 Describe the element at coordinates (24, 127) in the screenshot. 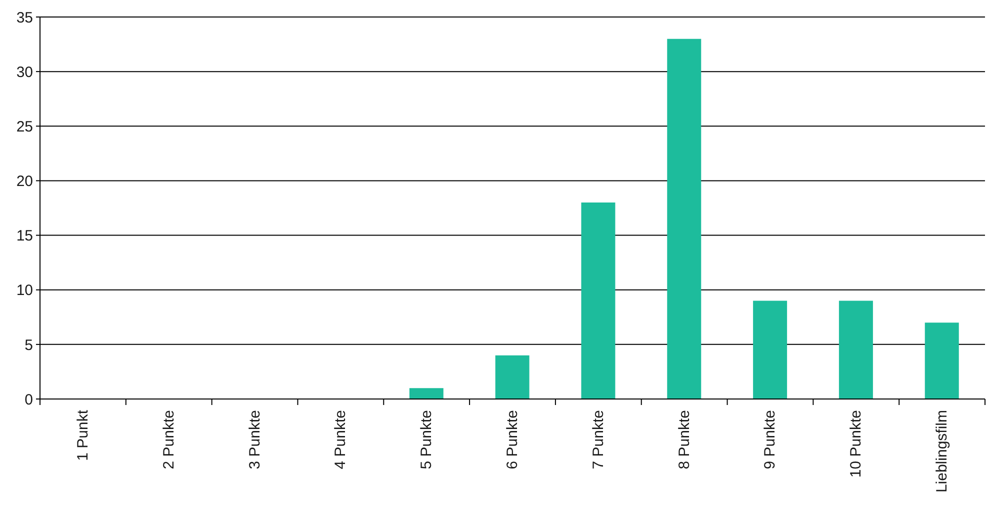

I see `y-tick-label: 25` at that location.